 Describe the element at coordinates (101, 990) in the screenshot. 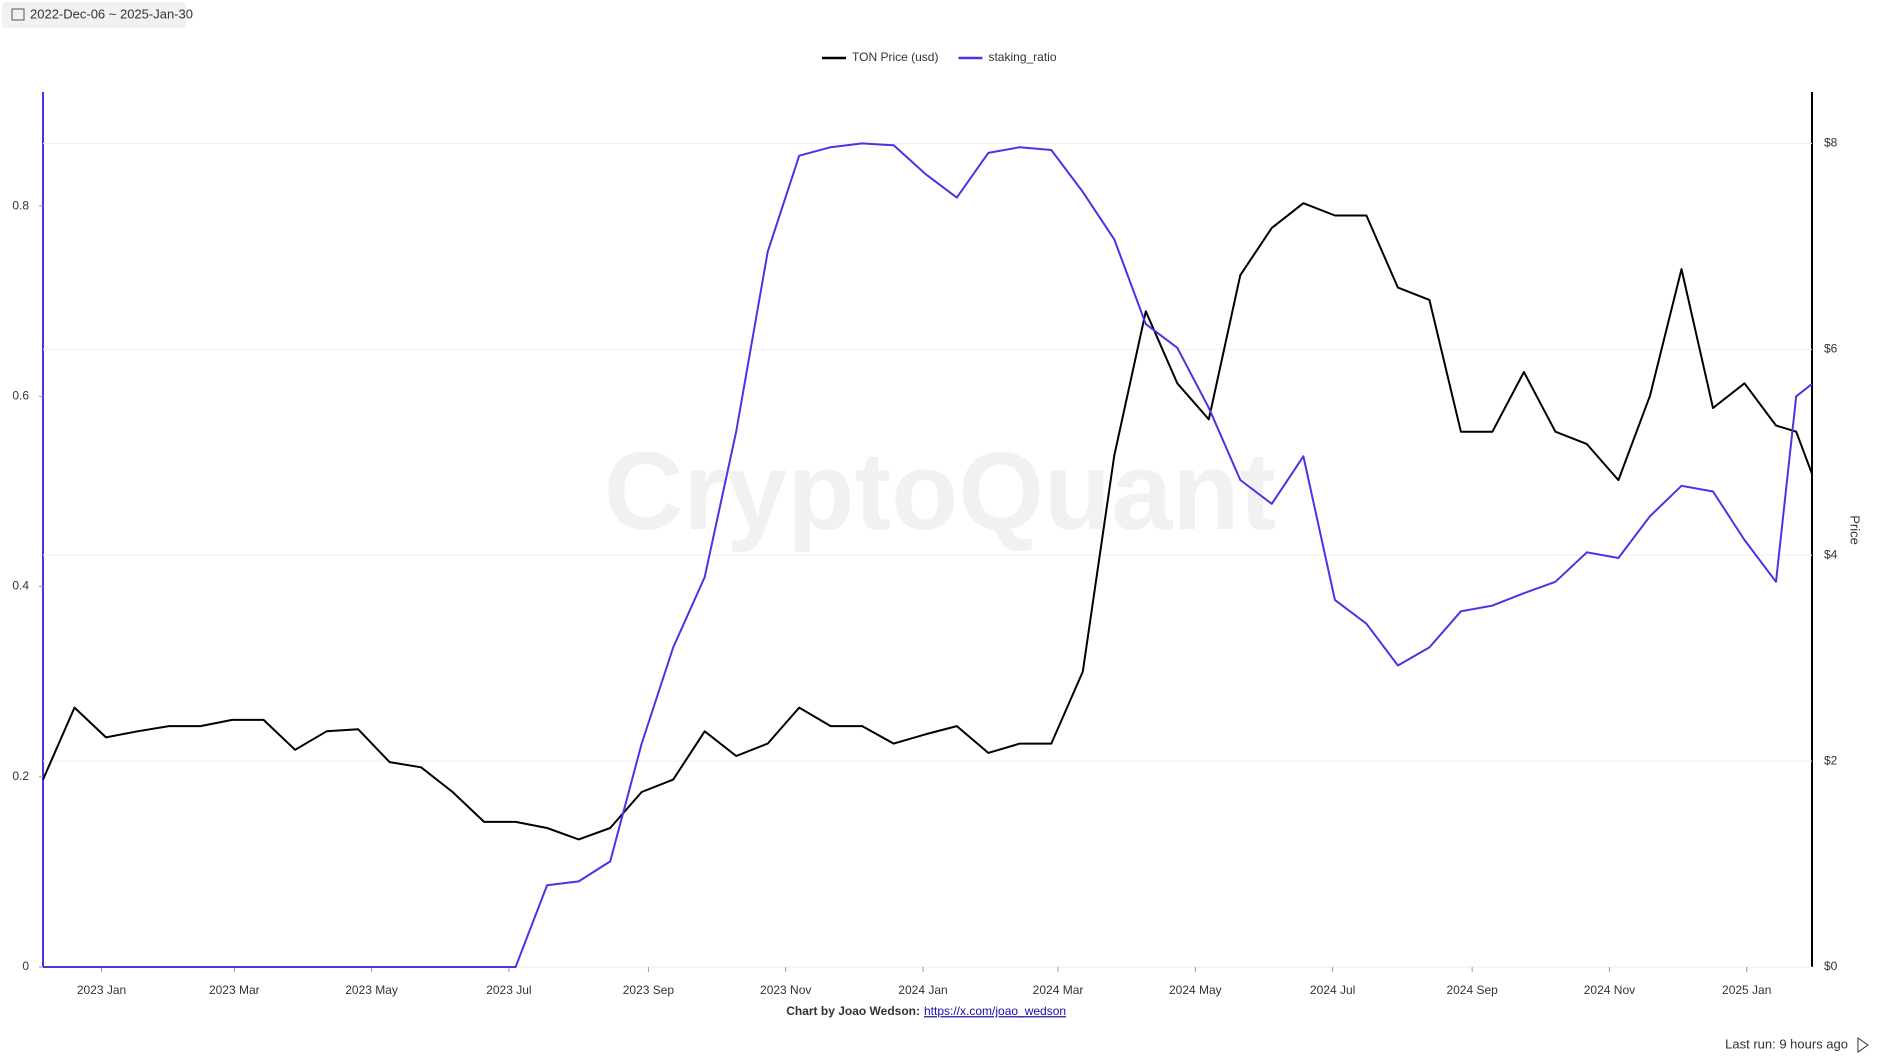

I see `x-tick-label: 2023 Jan` at that location.